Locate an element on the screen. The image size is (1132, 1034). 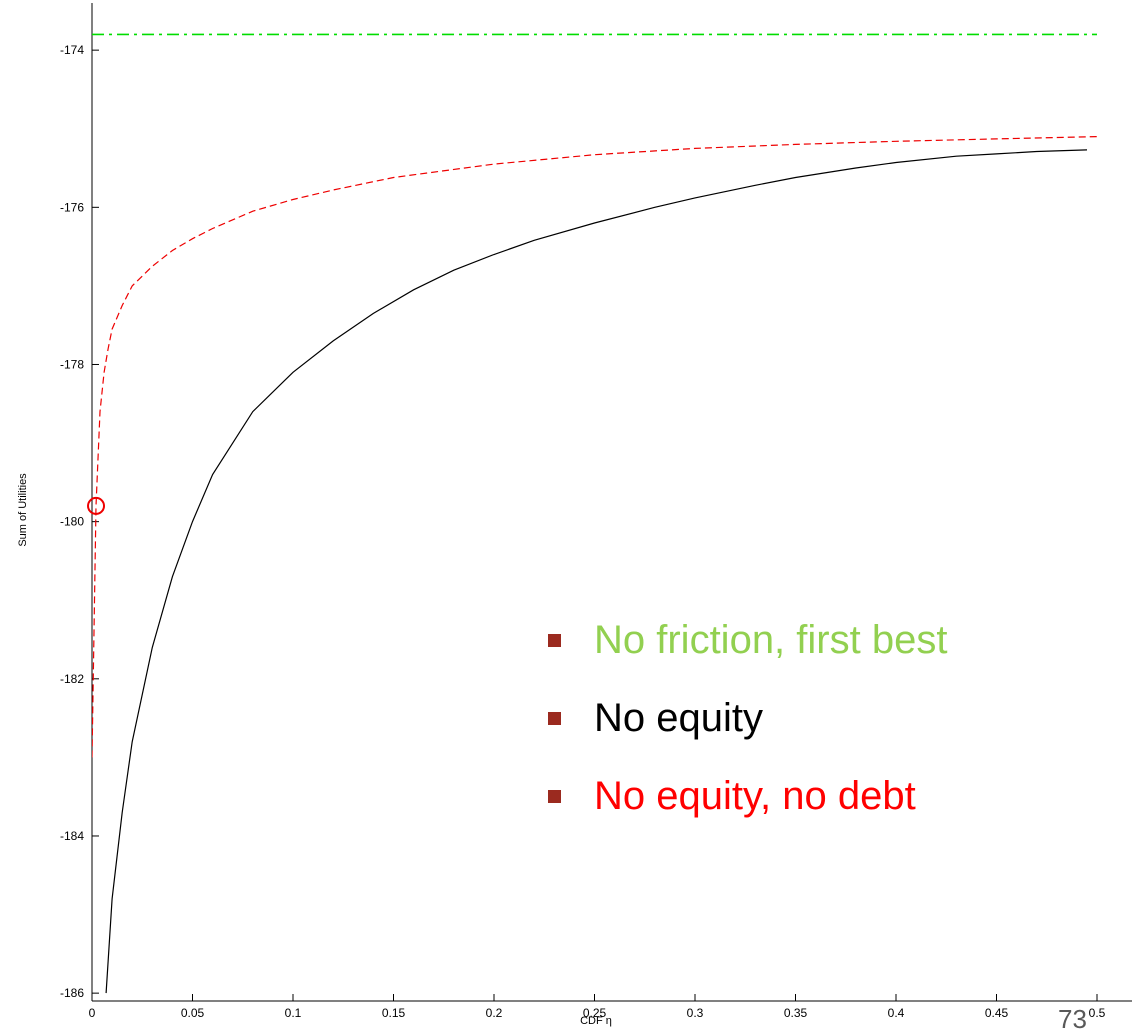
y-axis: -174 -176 -178 -180 -182 -184 -186 is located at coordinates (79, 521).